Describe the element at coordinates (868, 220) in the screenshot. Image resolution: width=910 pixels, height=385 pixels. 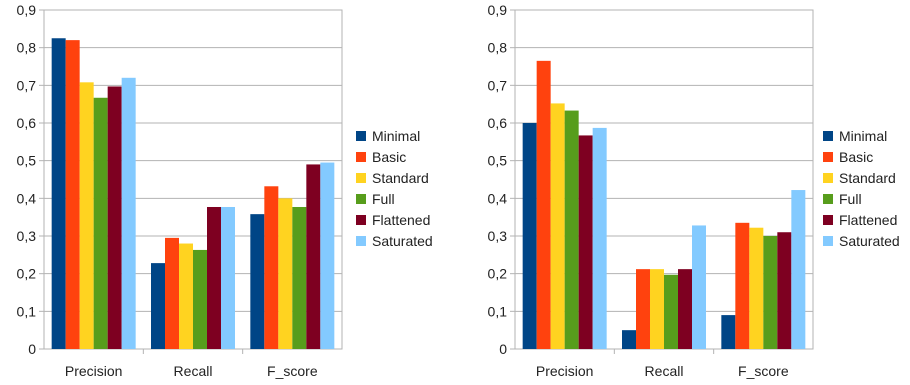
I see `right-legend-label-flattened: Flattened` at that location.